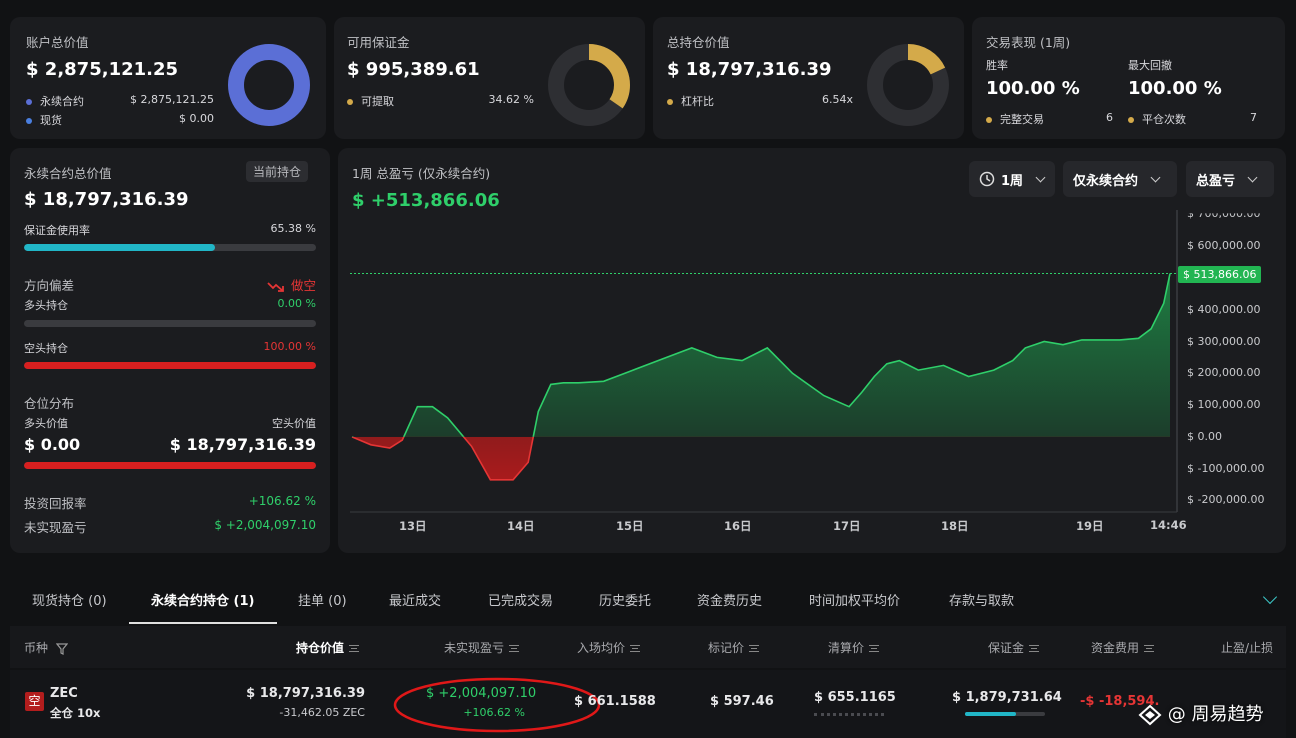 The width and height of the screenshot is (1296, 738). I want to click on short-badge: 空, so click(34, 701).